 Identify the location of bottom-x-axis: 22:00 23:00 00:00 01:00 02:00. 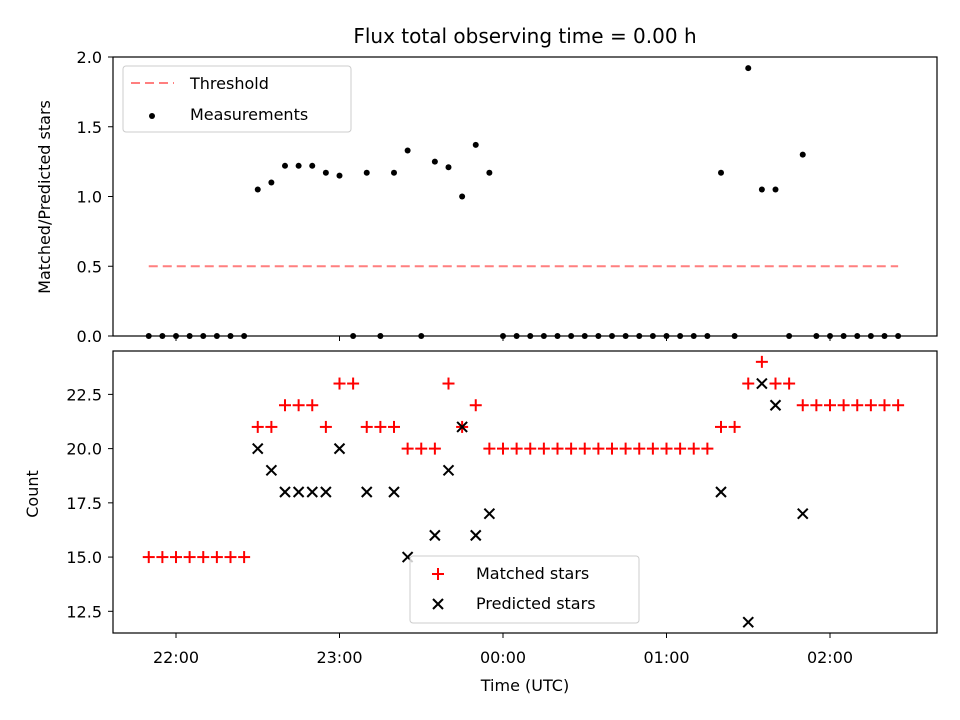
(503, 650).